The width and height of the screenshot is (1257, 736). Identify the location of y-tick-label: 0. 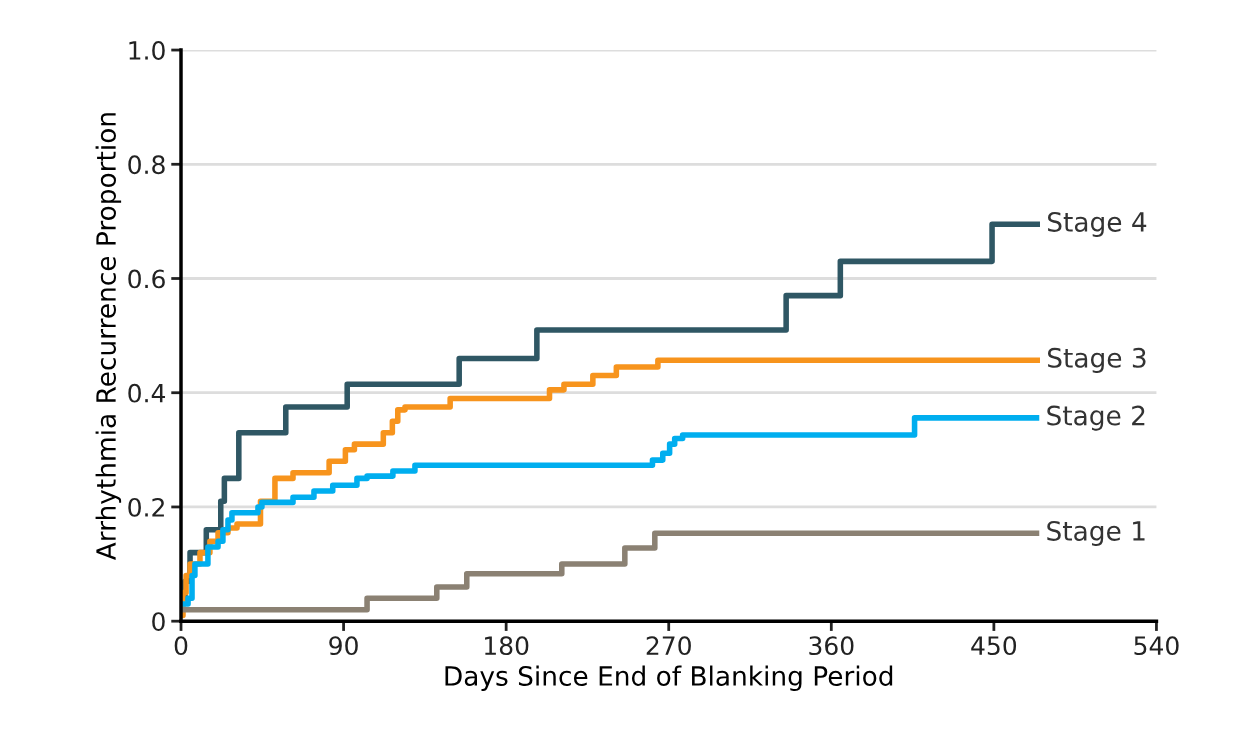
(158, 622).